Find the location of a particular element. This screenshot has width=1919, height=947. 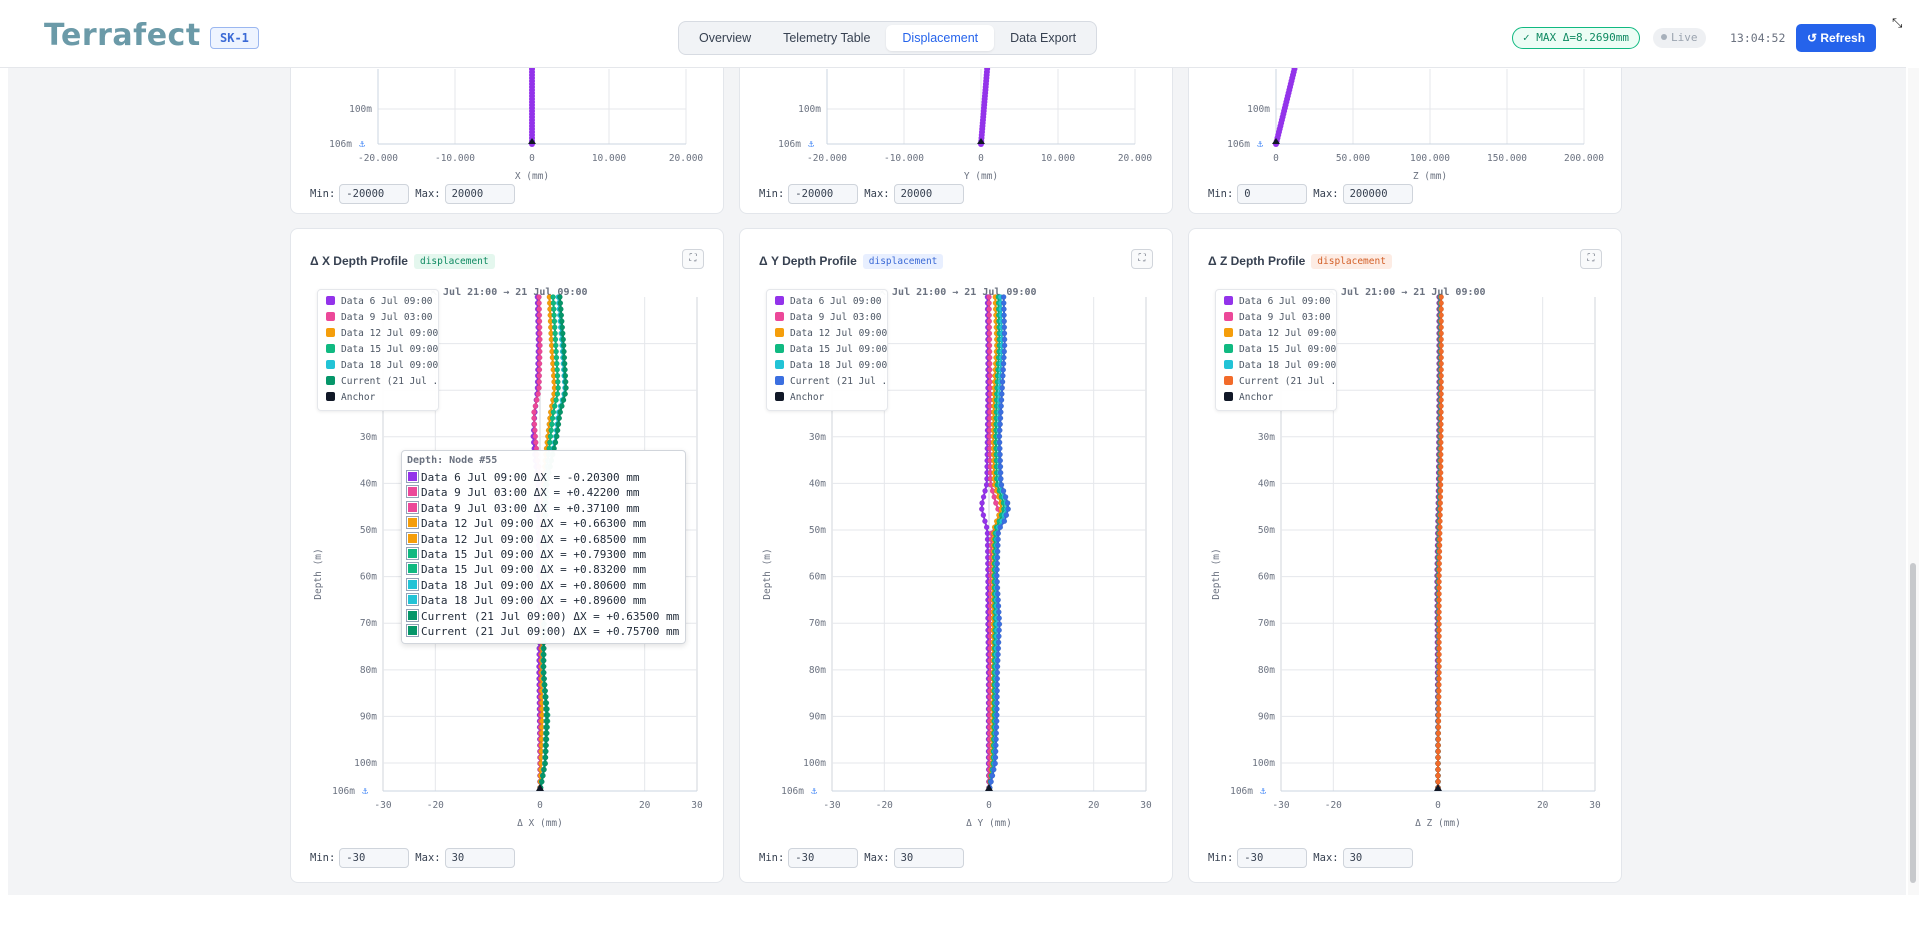

depth-tick-label: 106m is located at coordinates (789, 144).